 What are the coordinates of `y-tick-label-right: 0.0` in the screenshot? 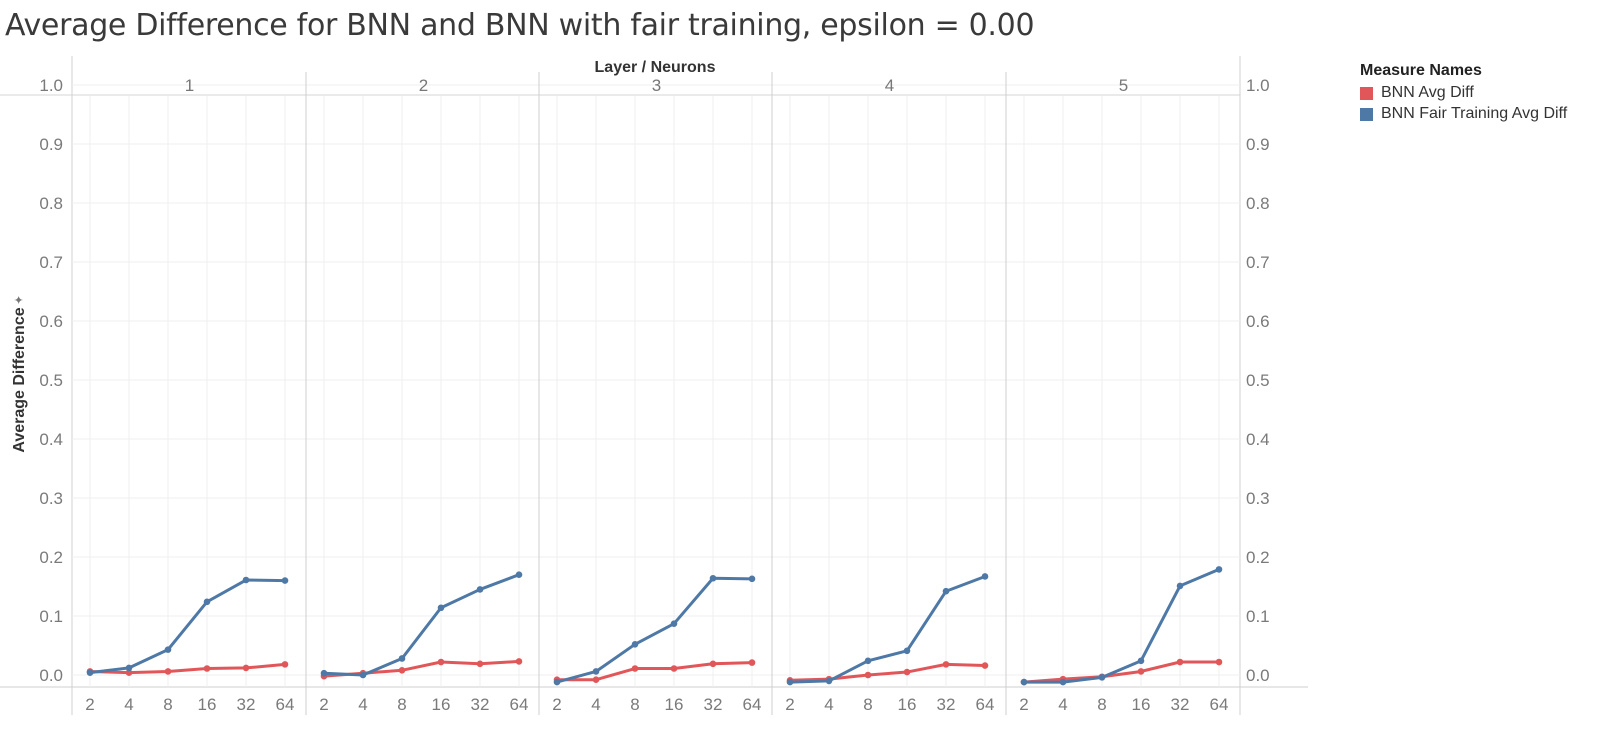 It's located at (1258, 675).